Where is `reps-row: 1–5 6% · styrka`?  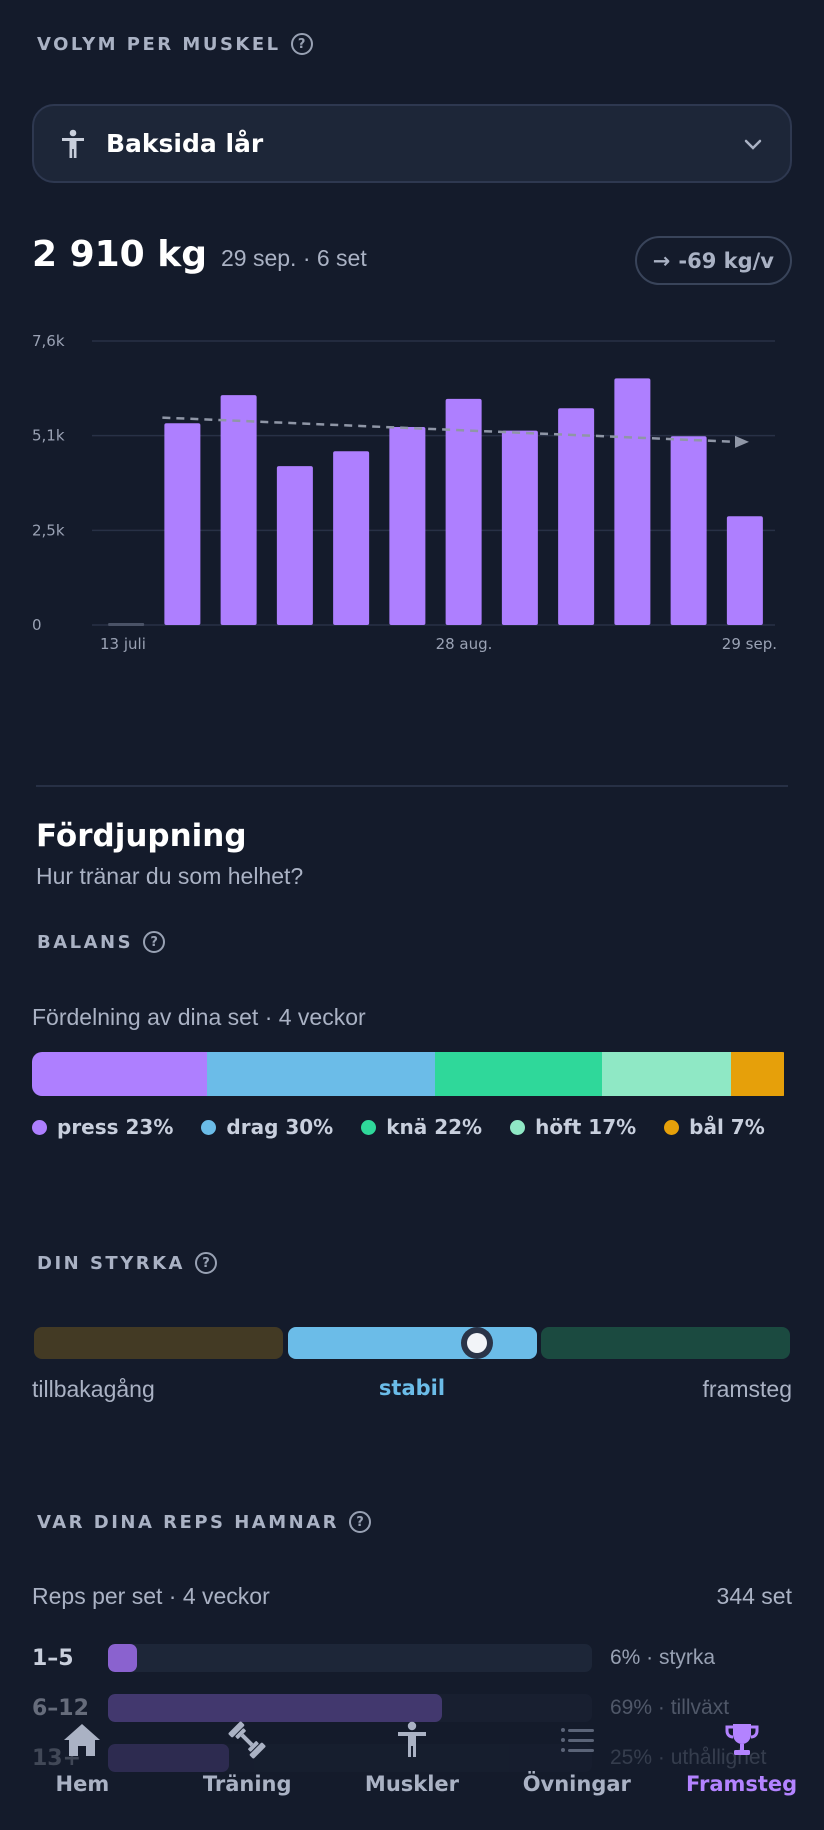
reps-row: 1–5 6% · styrka is located at coordinates (412, 1658).